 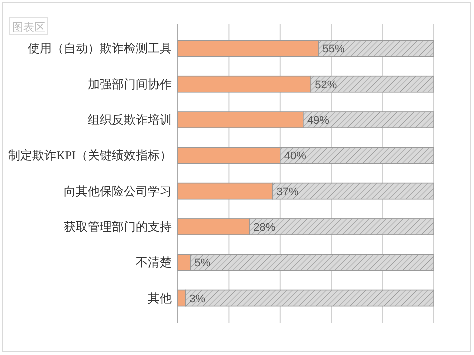 I want to click on data-label: 52%, so click(x=326, y=85).